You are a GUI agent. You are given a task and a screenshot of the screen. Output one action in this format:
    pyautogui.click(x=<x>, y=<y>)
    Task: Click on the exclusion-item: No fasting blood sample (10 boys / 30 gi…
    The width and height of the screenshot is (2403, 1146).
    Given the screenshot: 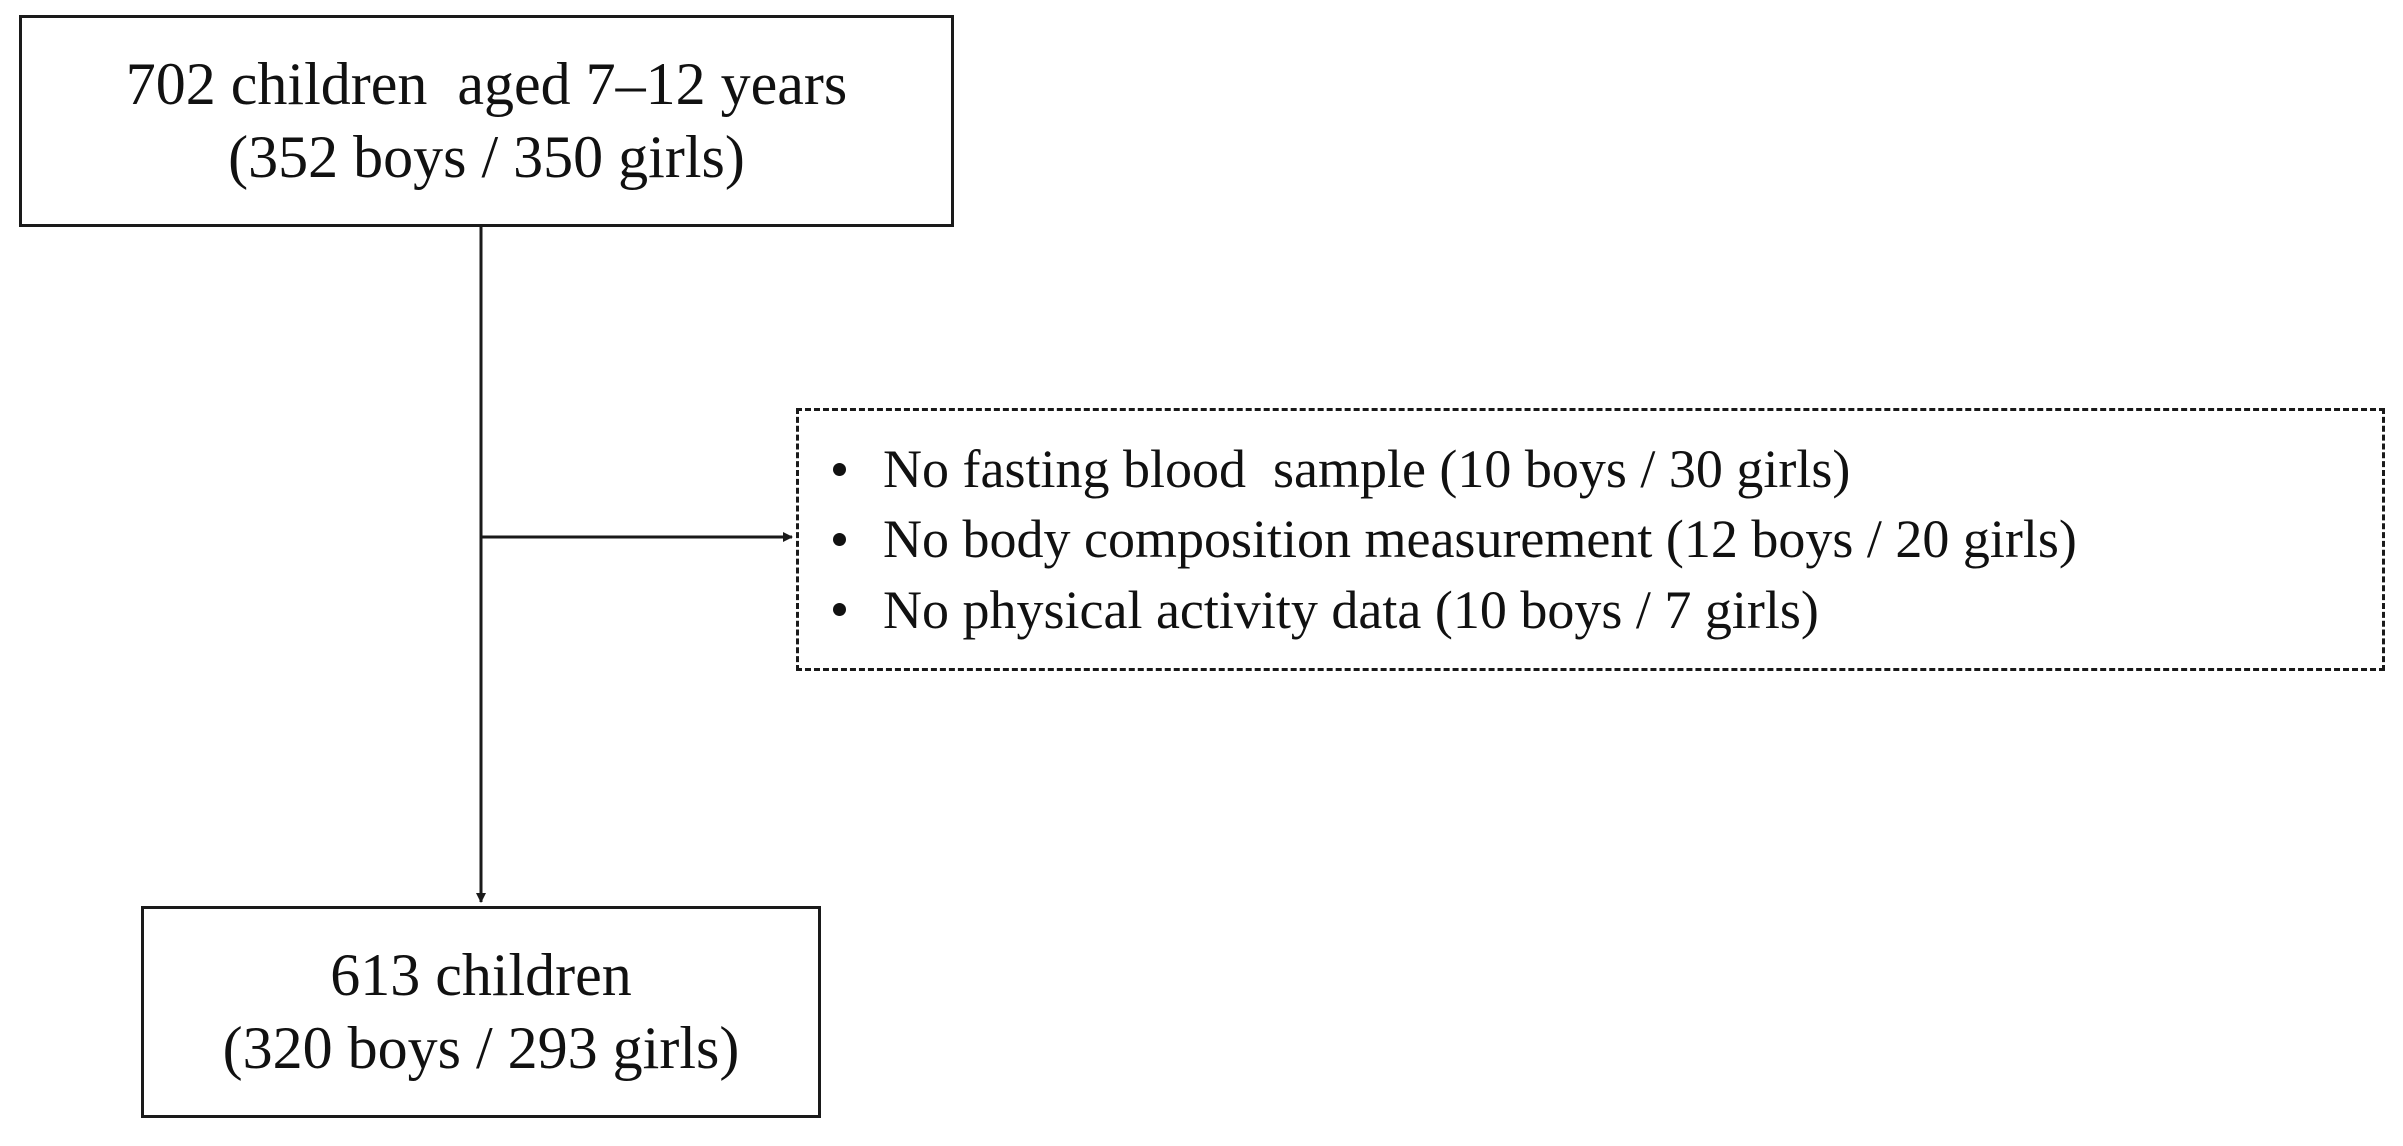 What is the action you would take?
    pyautogui.click(x=1597, y=469)
    